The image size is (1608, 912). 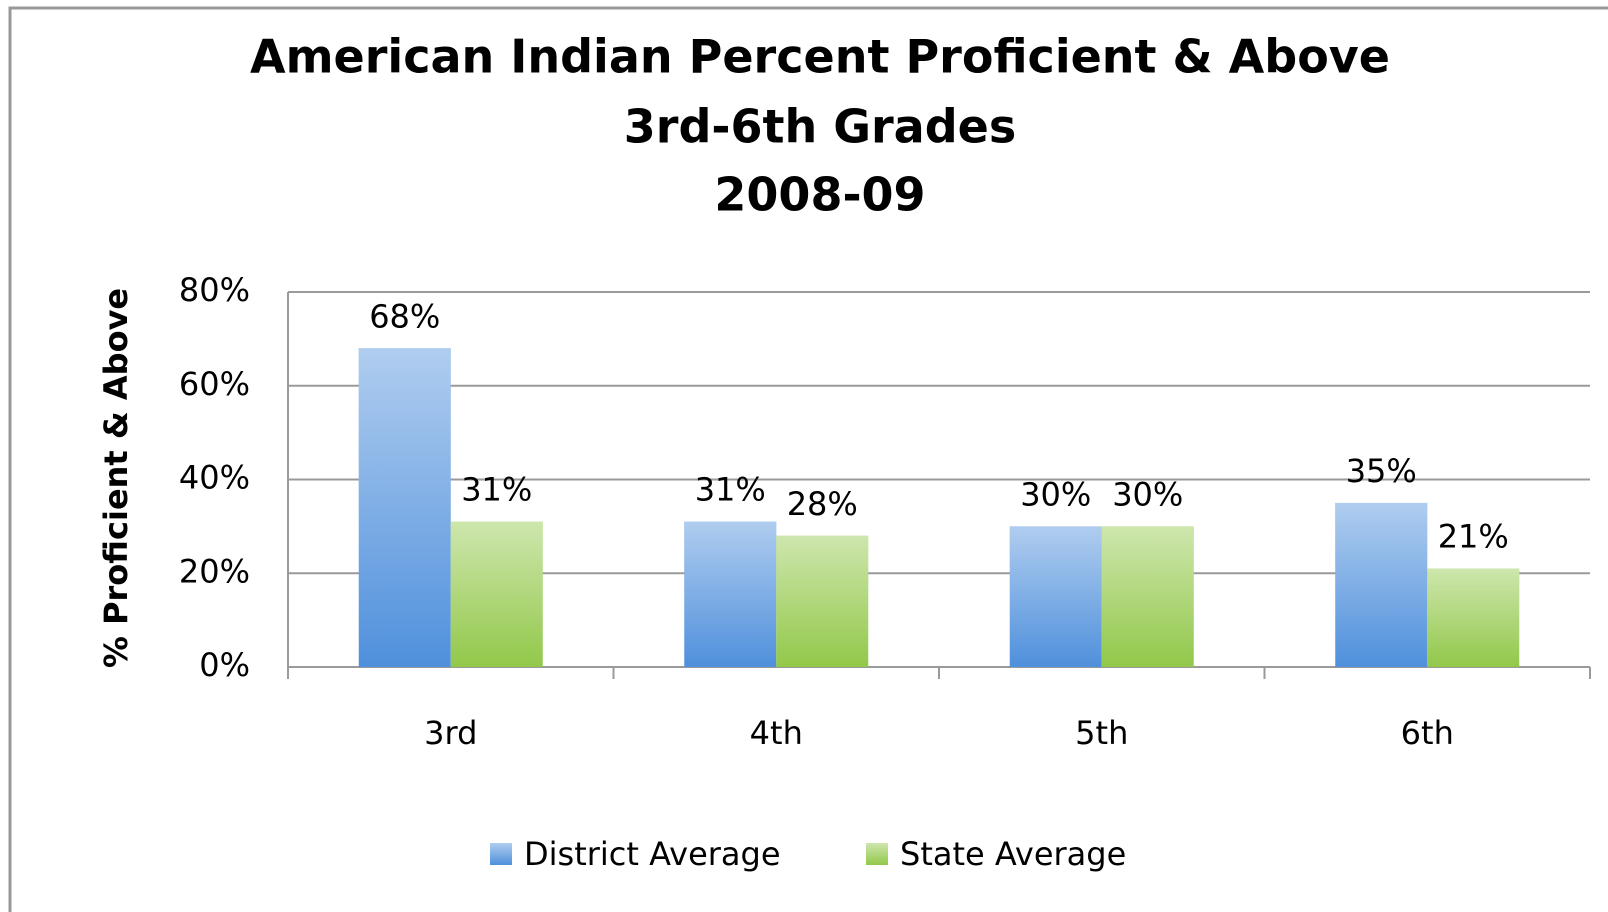 I want to click on chart-title: 2008-09, so click(x=819, y=195).